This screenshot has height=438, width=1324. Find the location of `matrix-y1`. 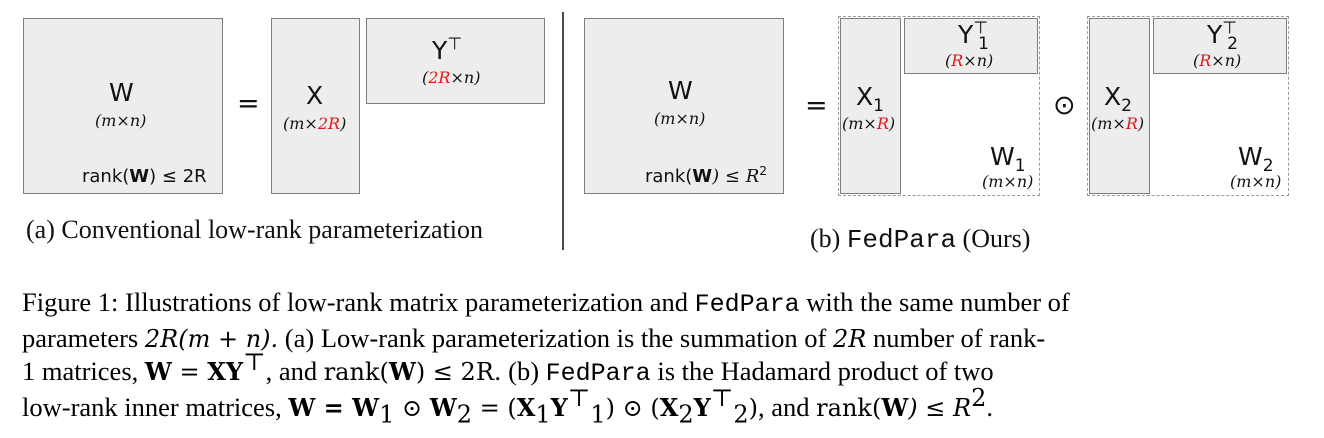

matrix-y1 is located at coordinates (971, 46).